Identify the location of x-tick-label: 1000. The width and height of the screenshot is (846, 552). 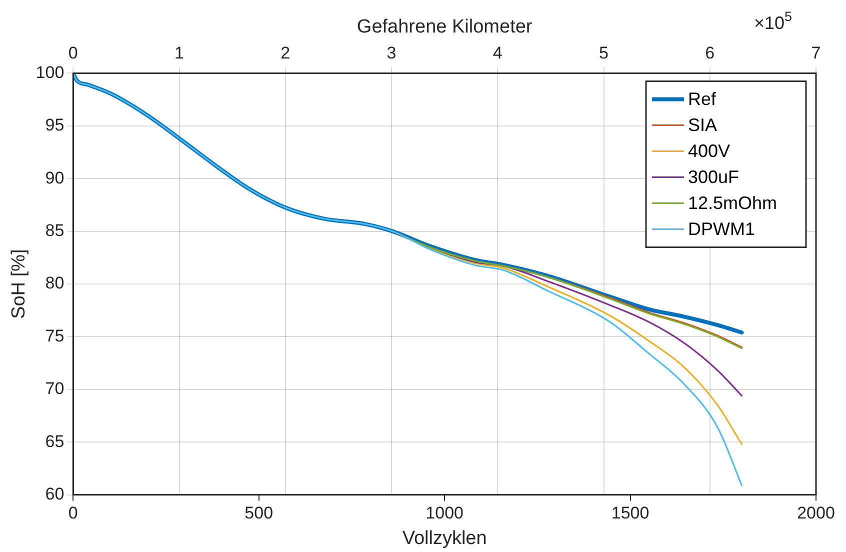
(445, 513).